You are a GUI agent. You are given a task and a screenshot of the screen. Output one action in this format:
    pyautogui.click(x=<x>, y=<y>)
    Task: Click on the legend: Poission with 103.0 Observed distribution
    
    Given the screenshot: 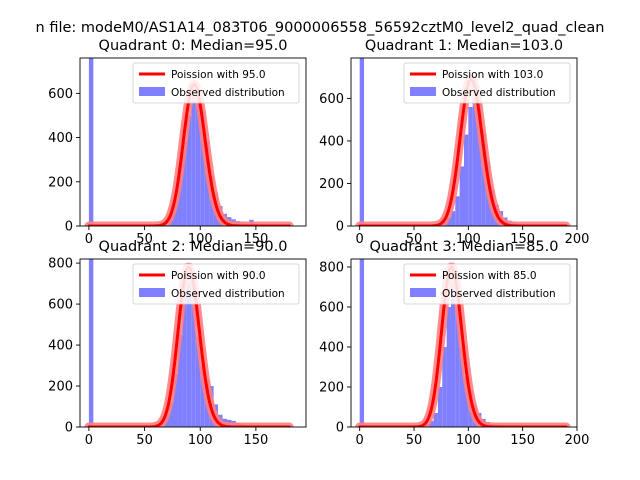 What is the action you would take?
    pyautogui.click(x=487, y=83)
    